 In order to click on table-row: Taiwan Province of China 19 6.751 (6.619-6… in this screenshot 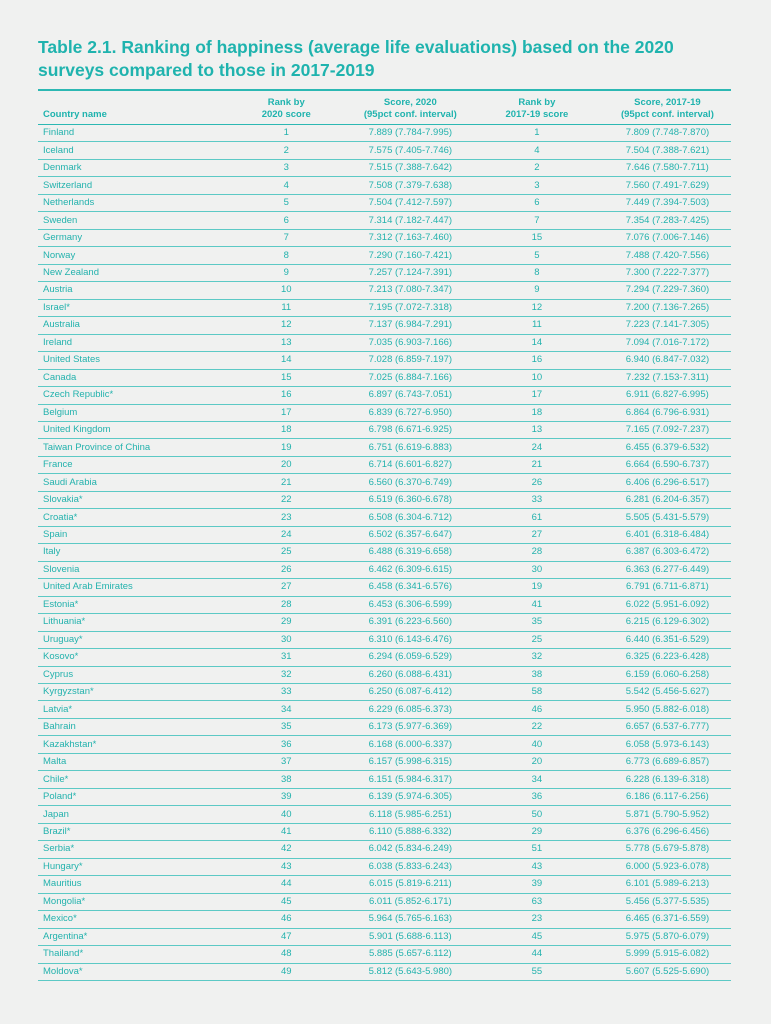, I will do `click(384, 447)`.